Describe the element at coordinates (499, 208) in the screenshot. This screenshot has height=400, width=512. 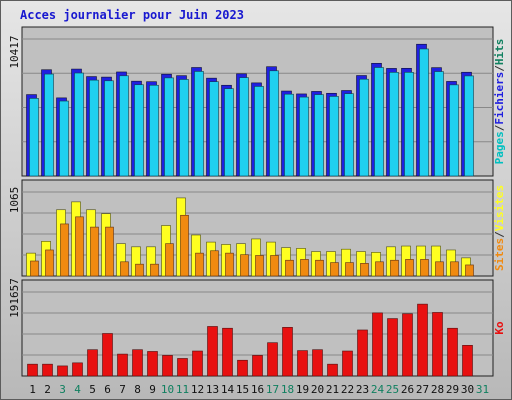
I see `legend-visites: Visites` at that location.